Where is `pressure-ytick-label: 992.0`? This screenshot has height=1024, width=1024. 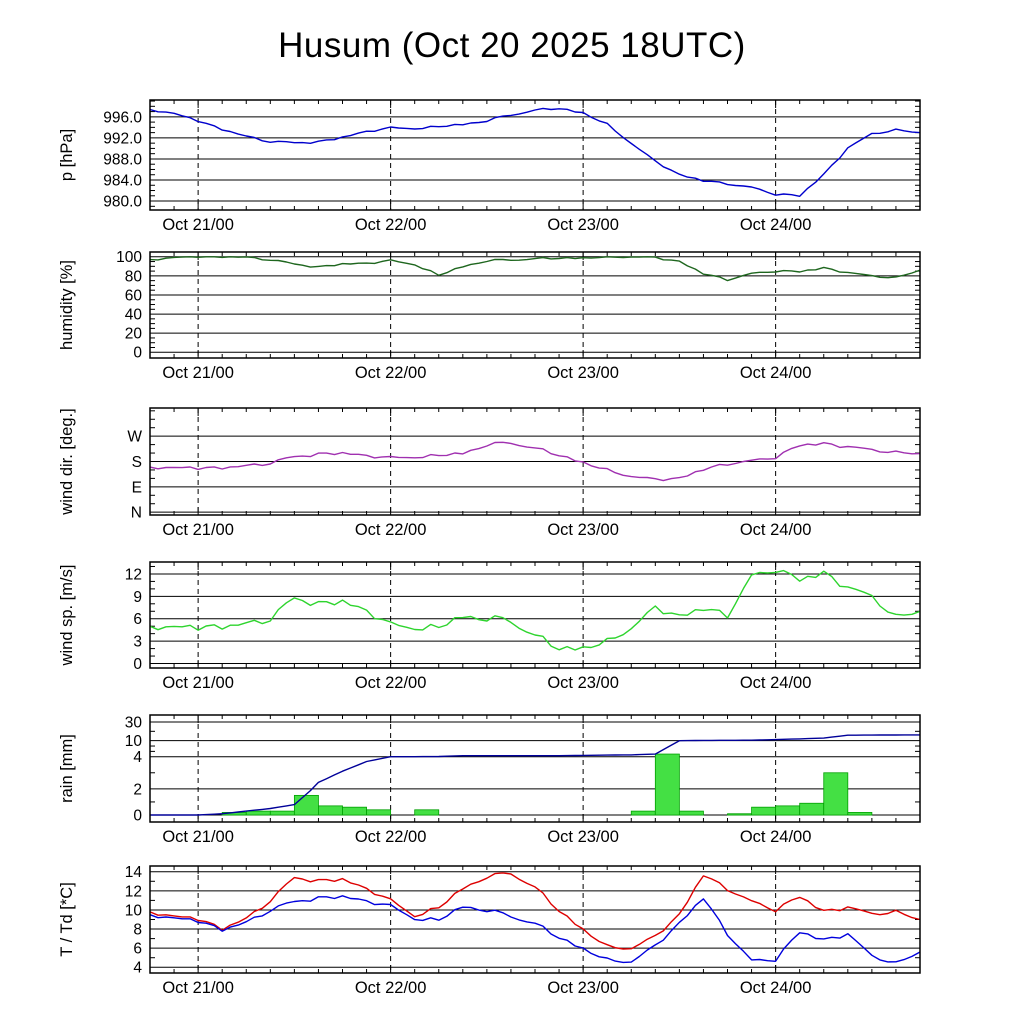
pressure-ytick-label: 992.0 is located at coordinates (122, 138).